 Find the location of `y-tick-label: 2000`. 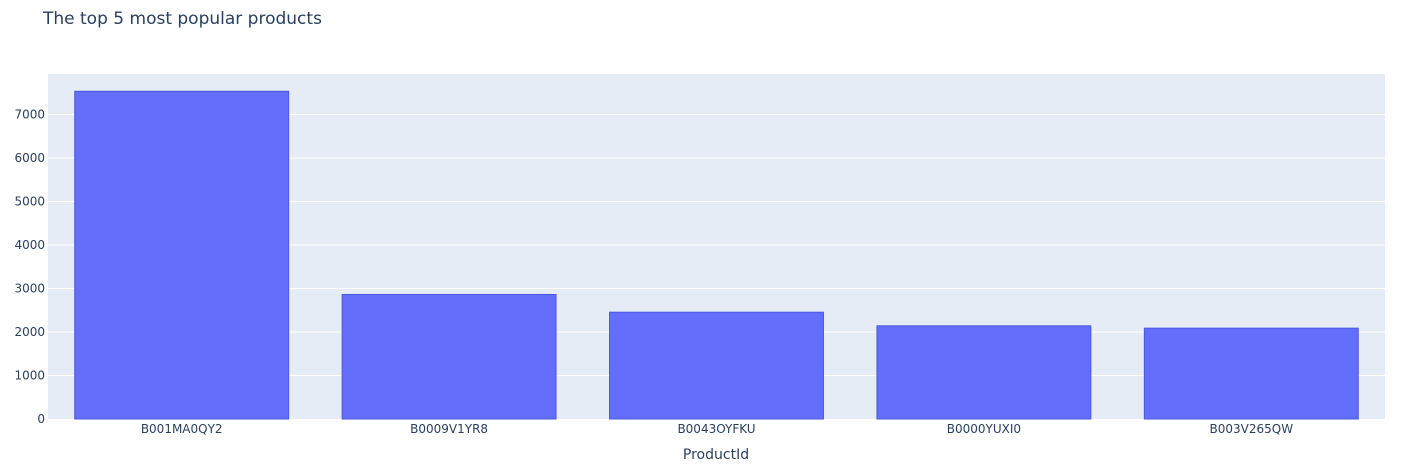

y-tick-label: 2000 is located at coordinates (29, 332).